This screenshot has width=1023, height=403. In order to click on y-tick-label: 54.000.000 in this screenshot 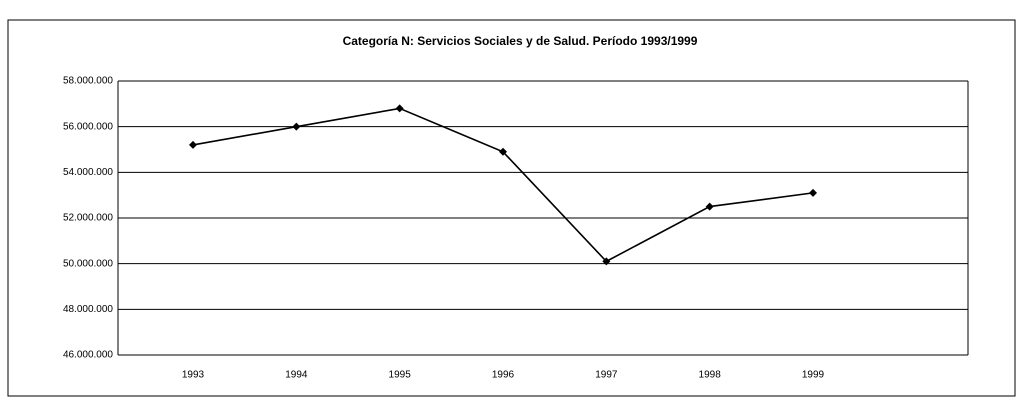, I will do `click(88, 172)`.